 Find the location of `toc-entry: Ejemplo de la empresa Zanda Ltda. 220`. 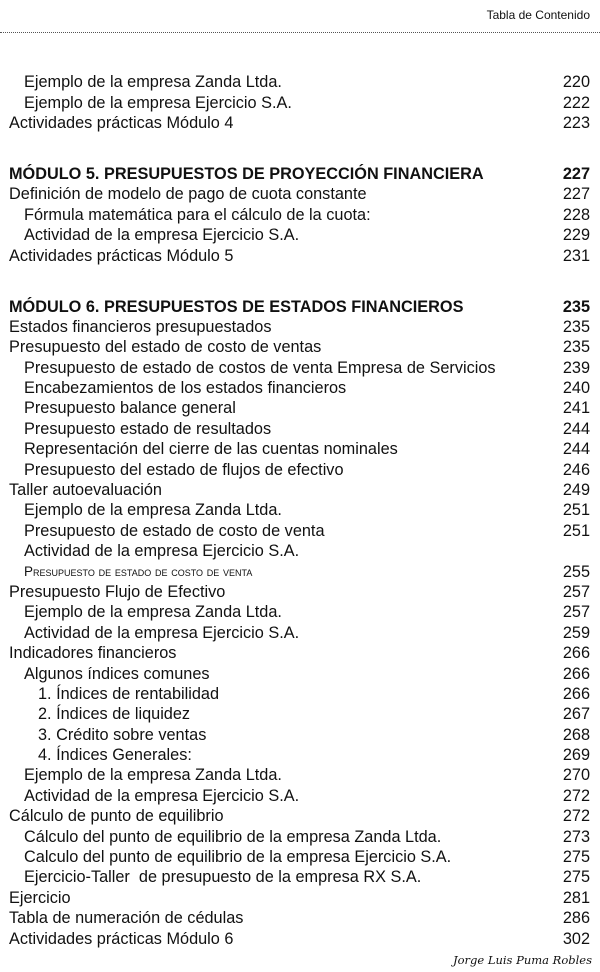

toc-entry: Ejemplo de la empresa Zanda Ltda. 220 is located at coordinates (295, 82).